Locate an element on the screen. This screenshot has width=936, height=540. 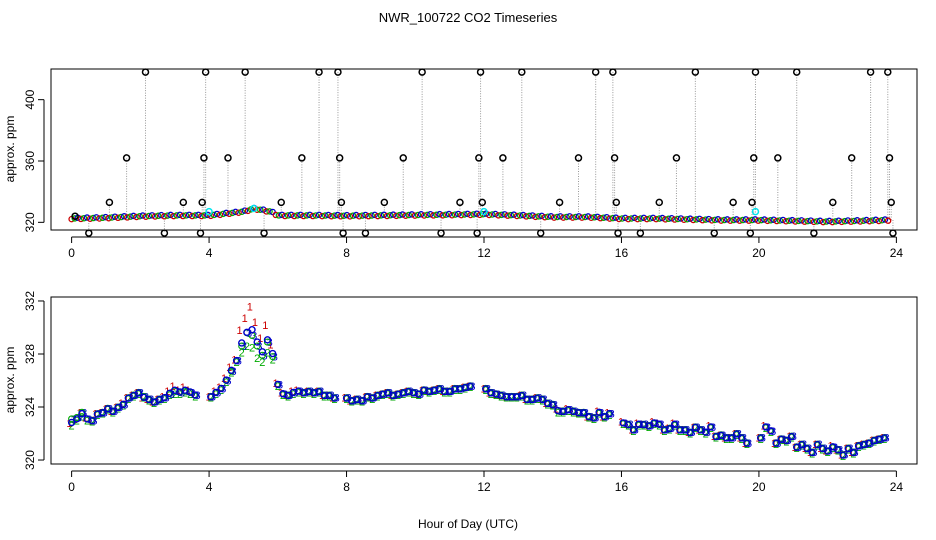
top-x-axis: 0 4 8 12 16 20 24 is located at coordinates (485, 248).